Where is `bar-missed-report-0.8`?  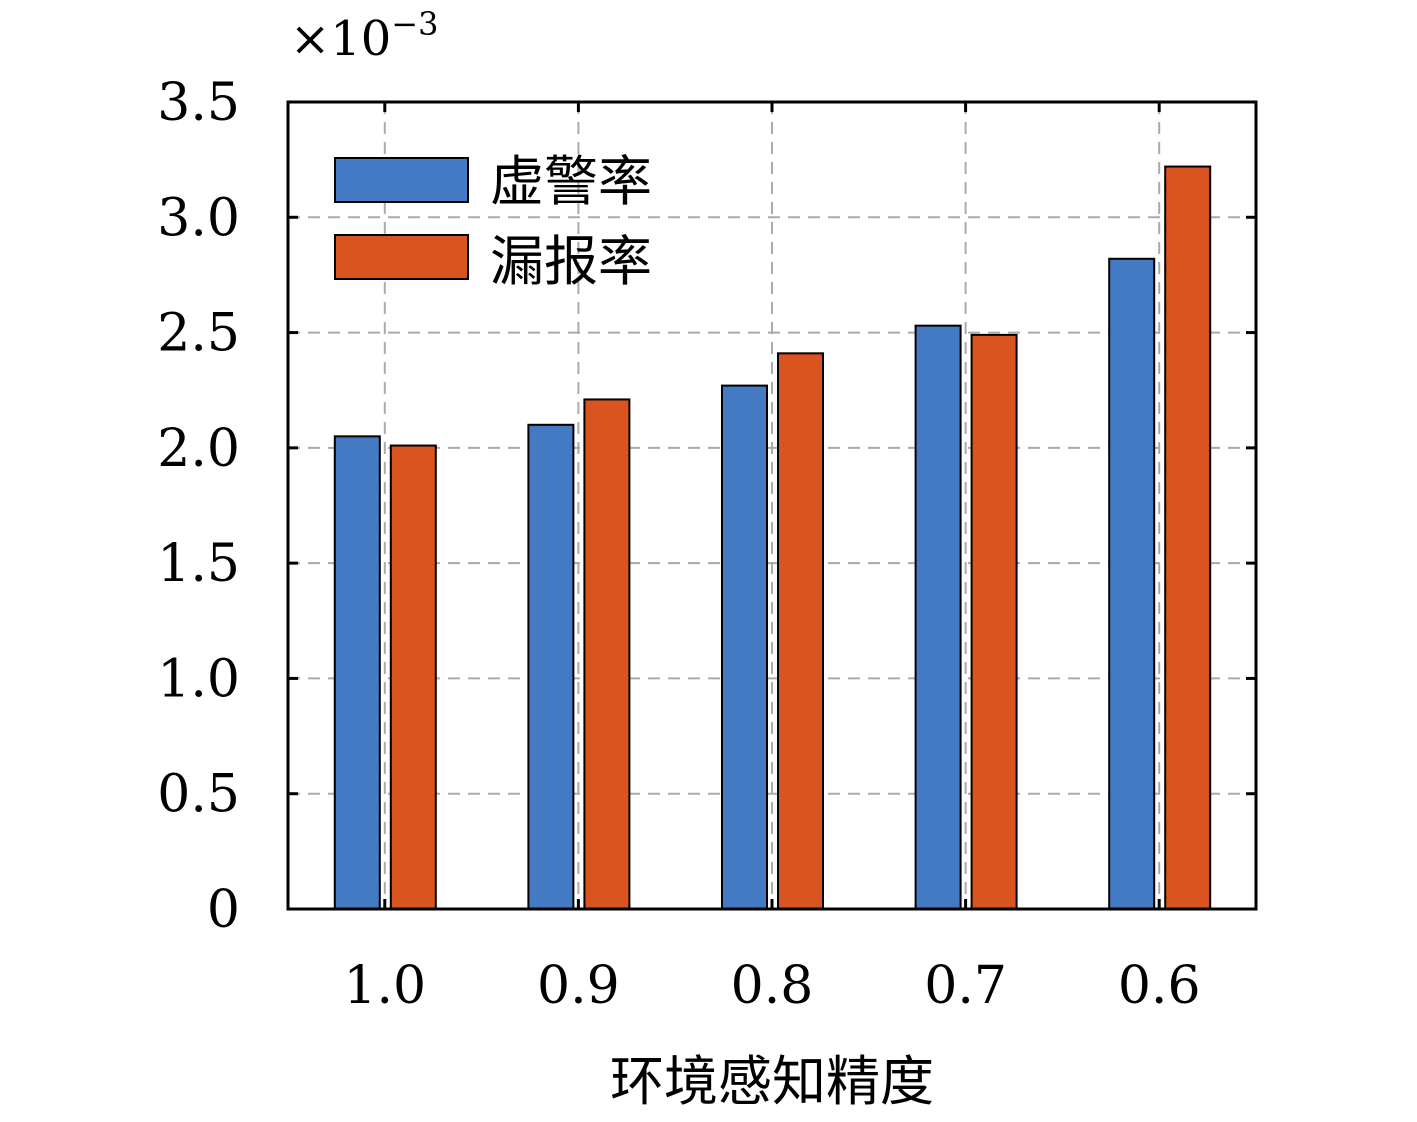
bar-missed-report-0.8 is located at coordinates (800, 631).